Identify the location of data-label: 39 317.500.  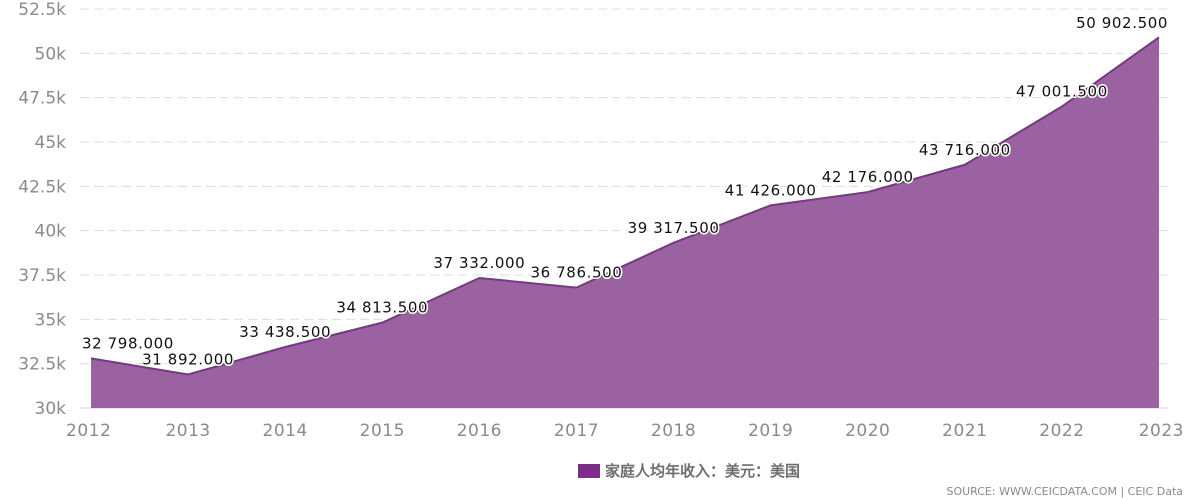
(674, 228).